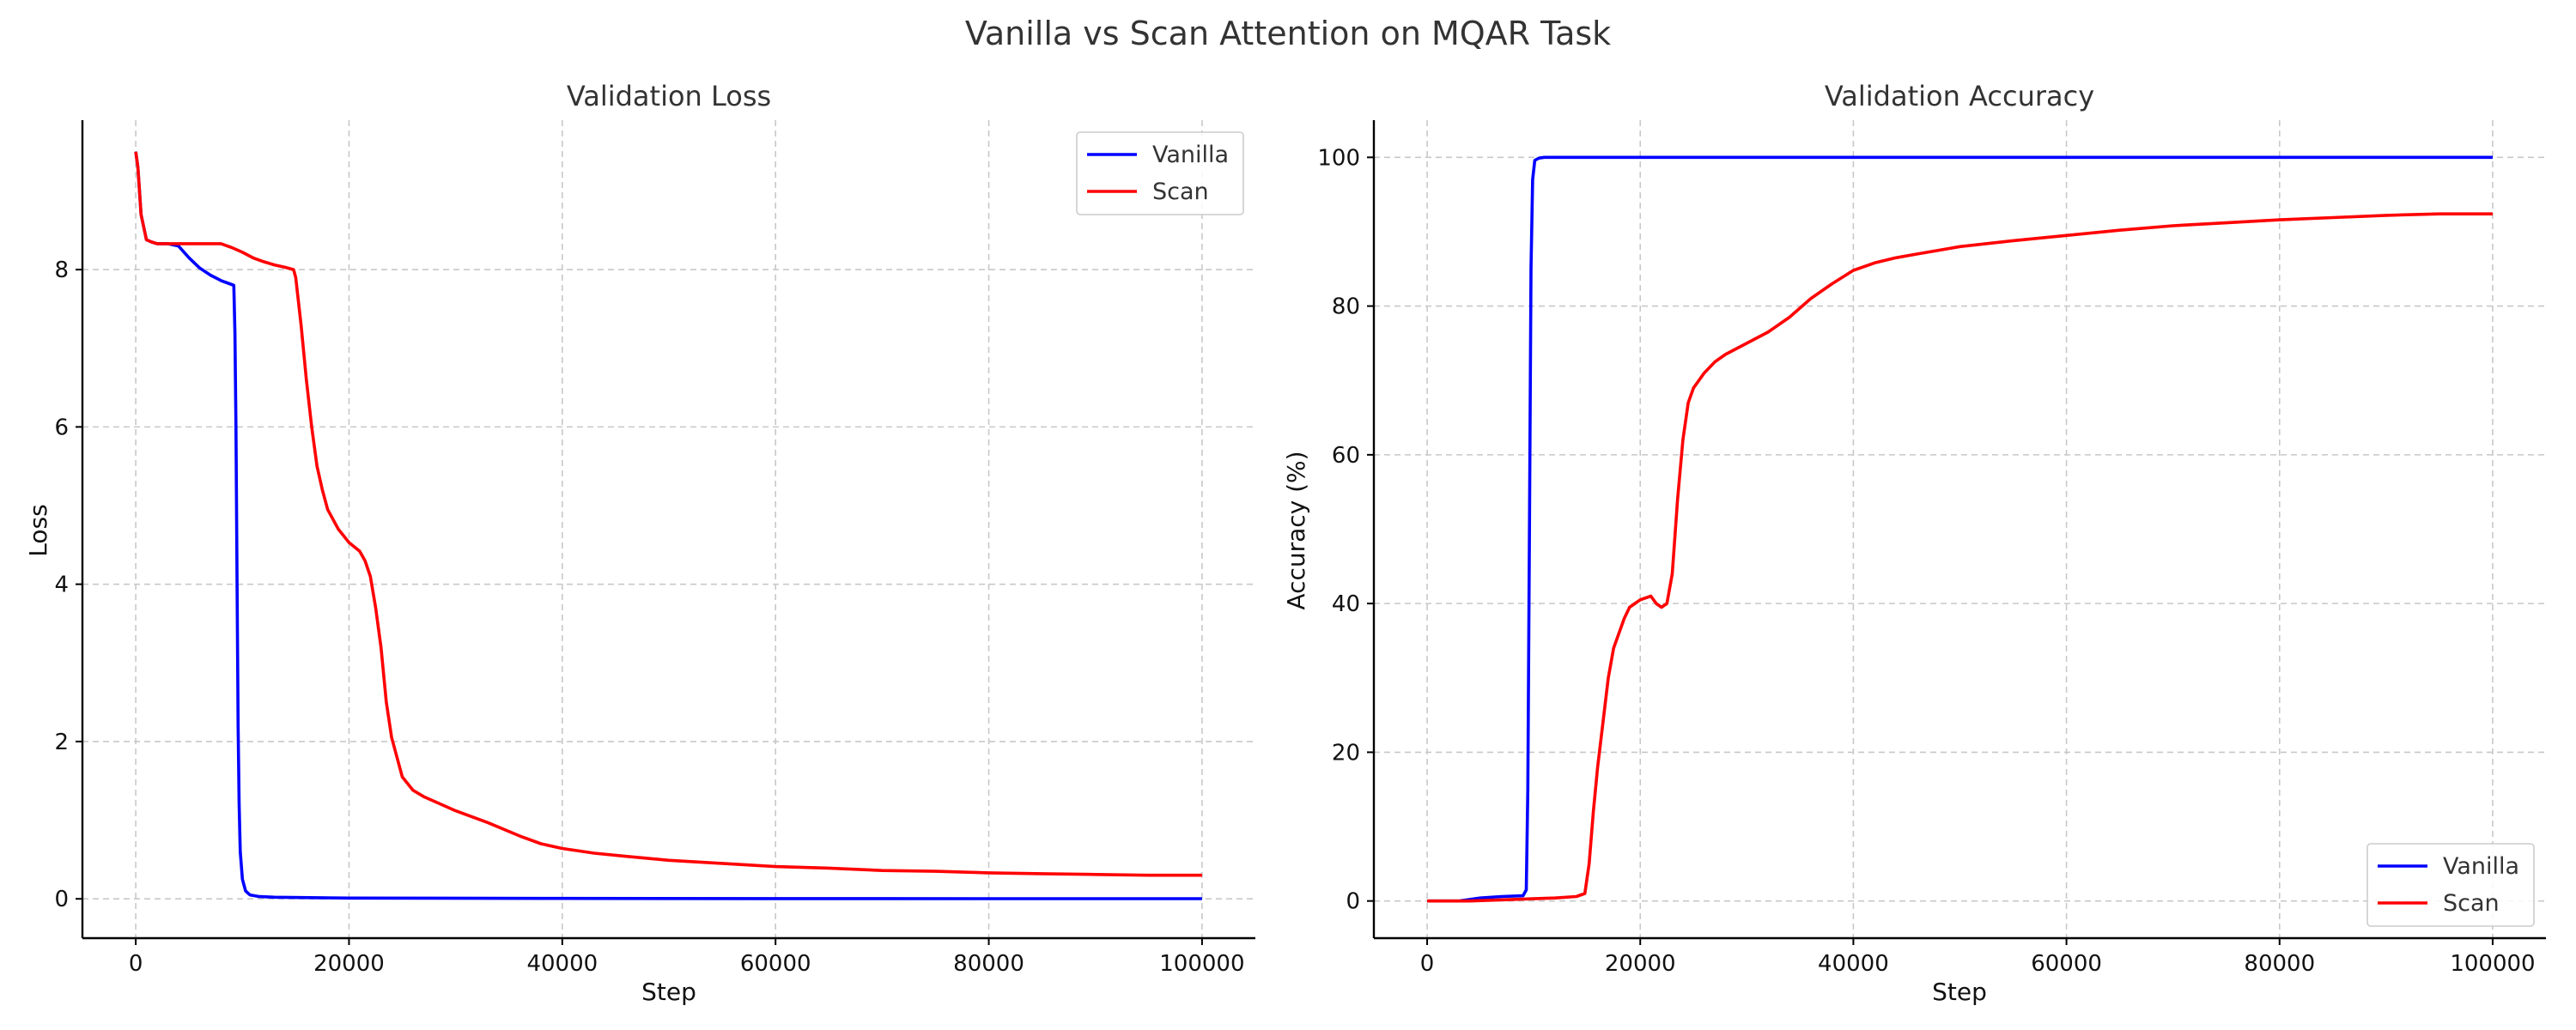  What do you see at coordinates (1346, 753) in the screenshot?
I see `accuracy-y-tick-label-1: 20` at bounding box center [1346, 753].